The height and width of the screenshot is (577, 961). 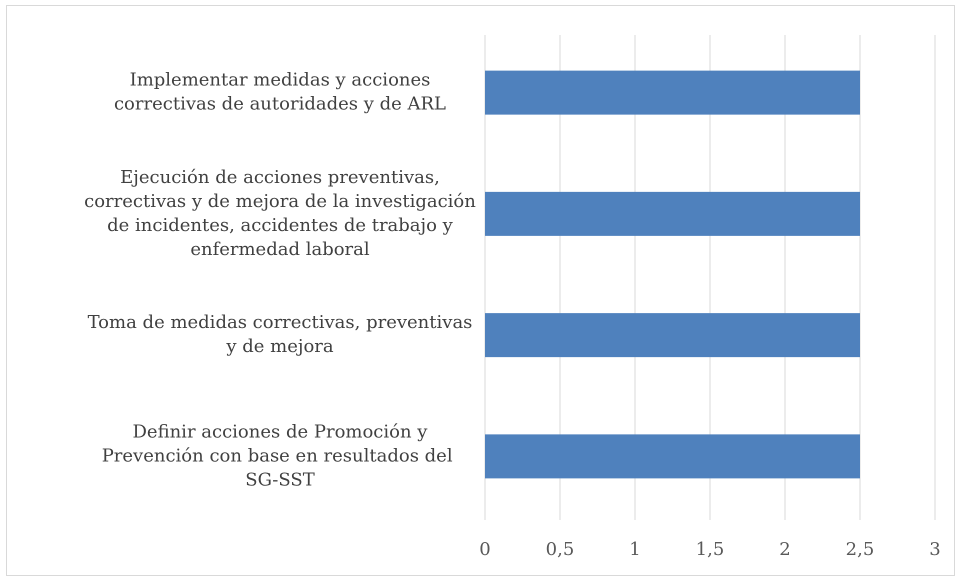 What do you see at coordinates (860, 549) in the screenshot?
I see `x-tick-label: 2,5` at bounding box center [860, 549].